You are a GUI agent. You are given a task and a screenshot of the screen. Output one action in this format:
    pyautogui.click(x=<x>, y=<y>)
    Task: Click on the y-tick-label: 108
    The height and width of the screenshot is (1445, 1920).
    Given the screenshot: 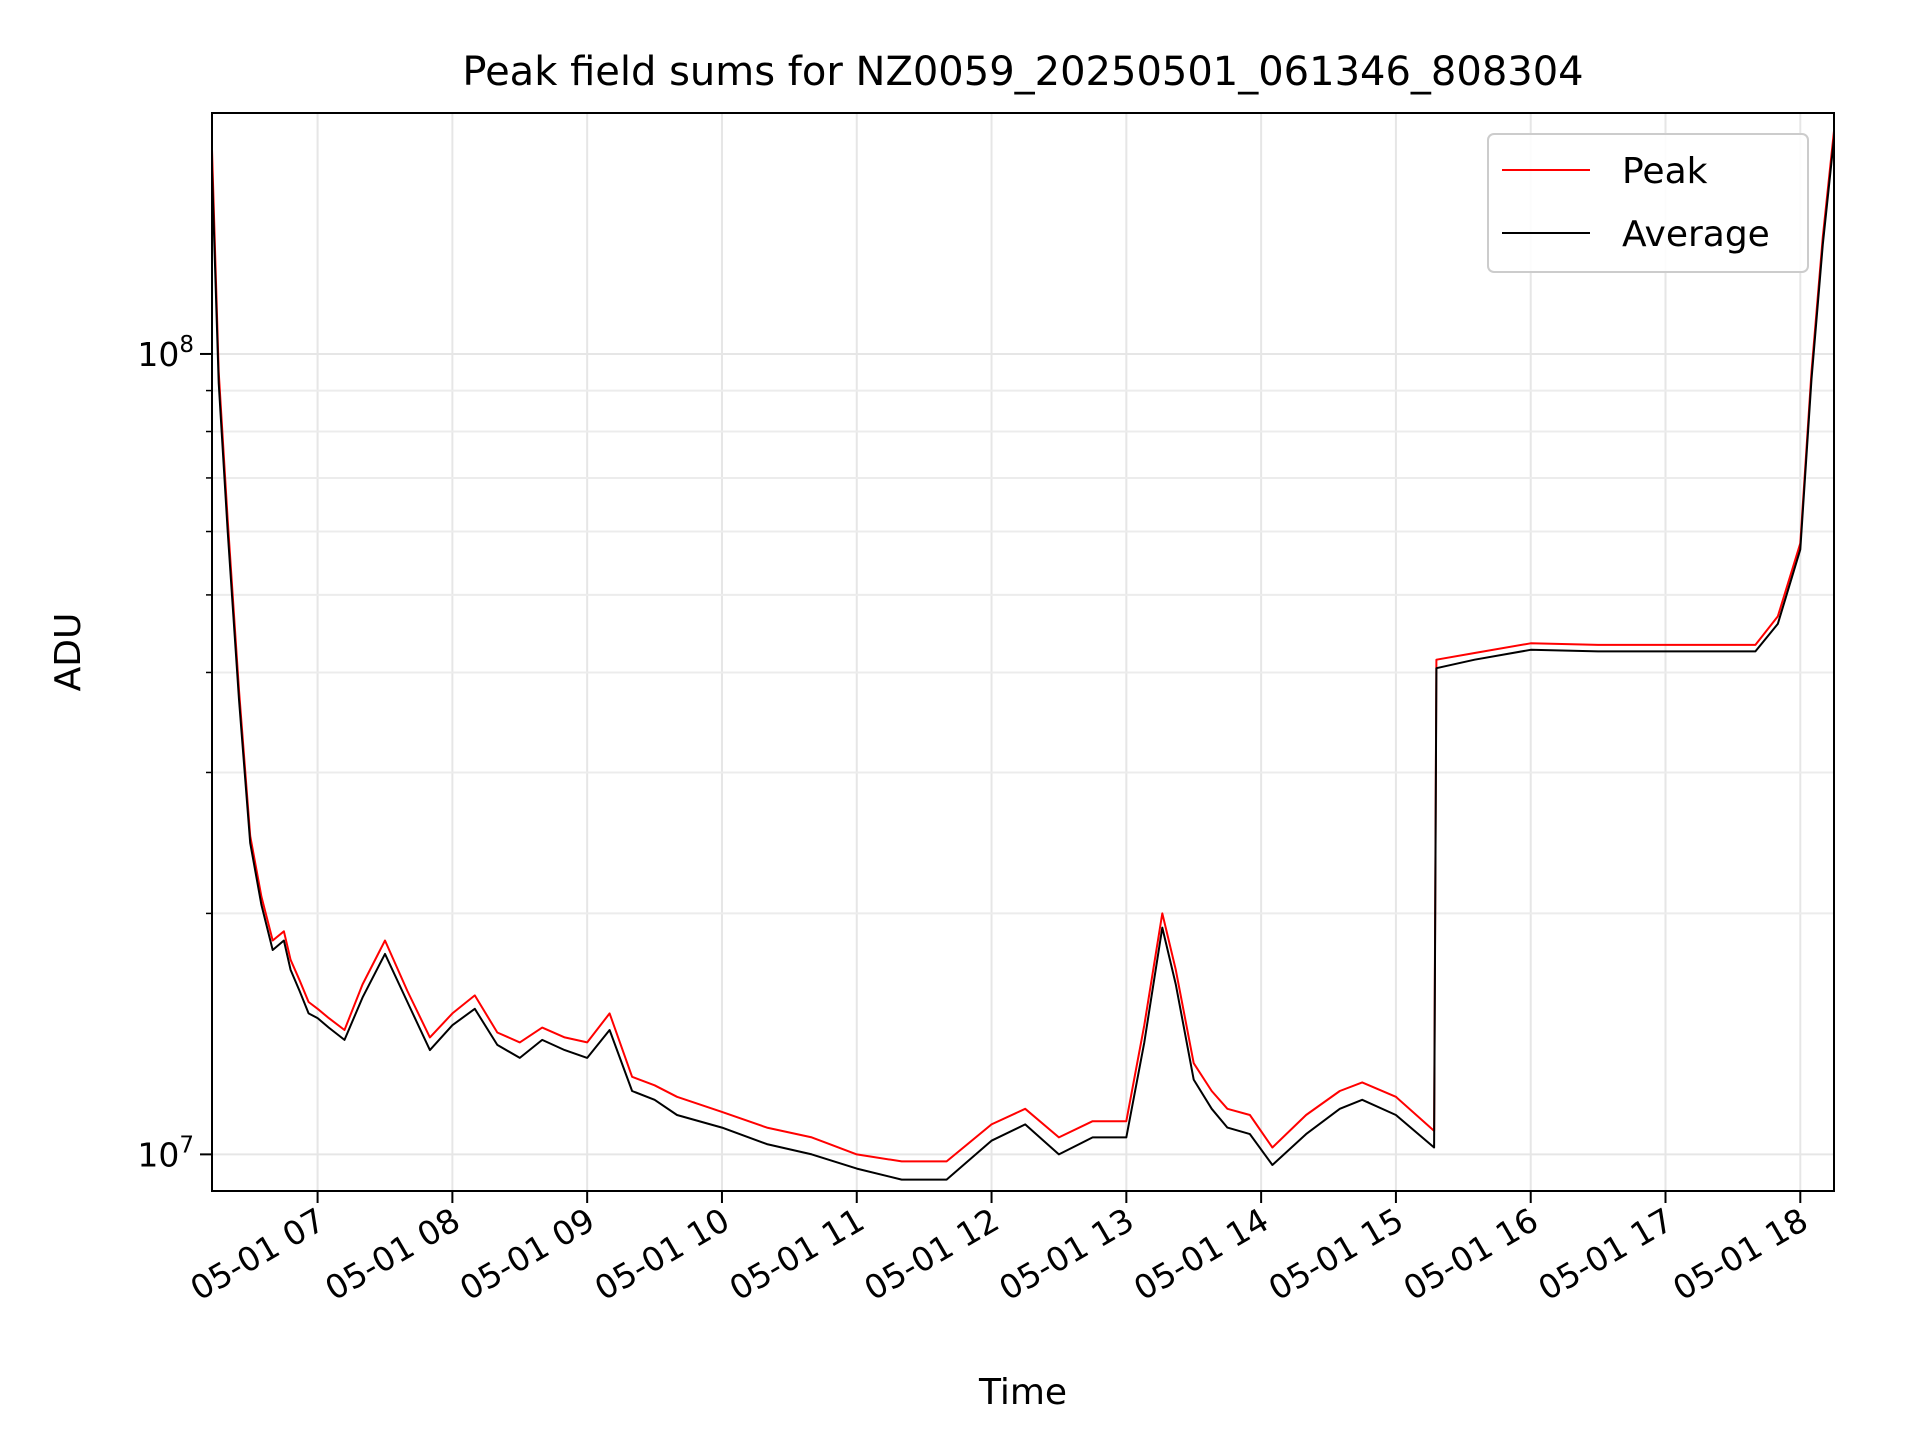 What is the action you would take?
    pyautogui.click(x=165, y=353)
    